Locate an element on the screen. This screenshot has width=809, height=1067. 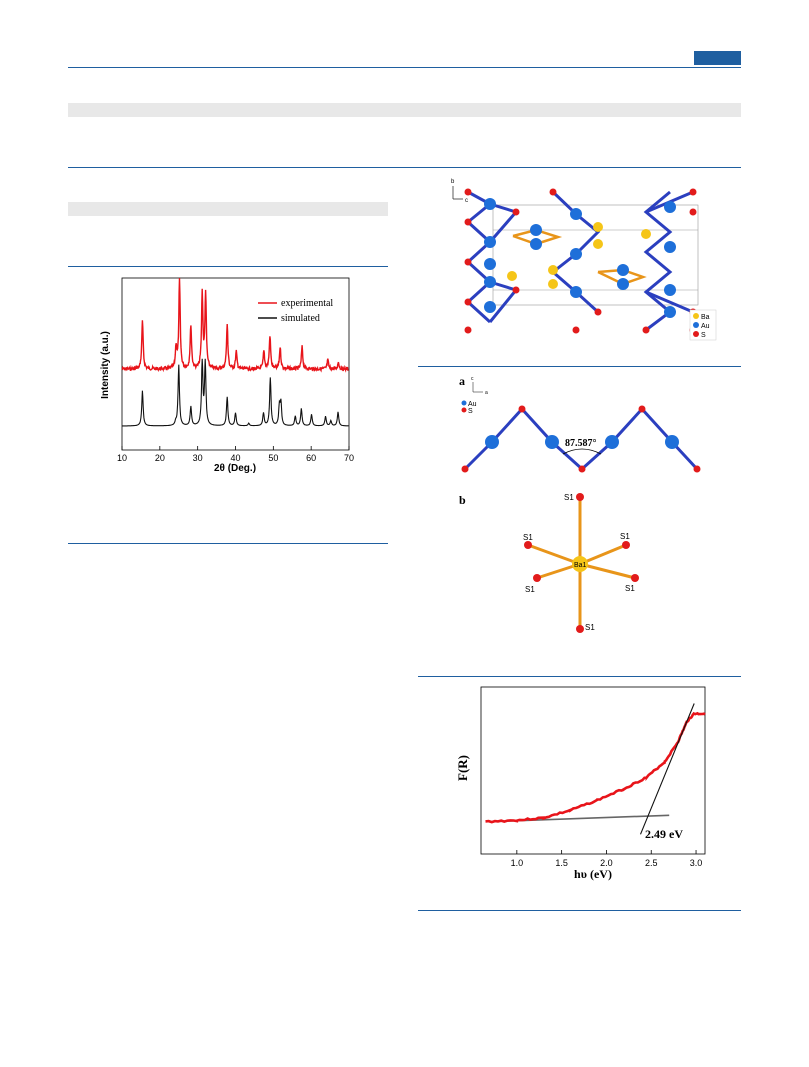
xrd-x-axis-label: 2θ (Deg.) is located at coordinates (235, 468).